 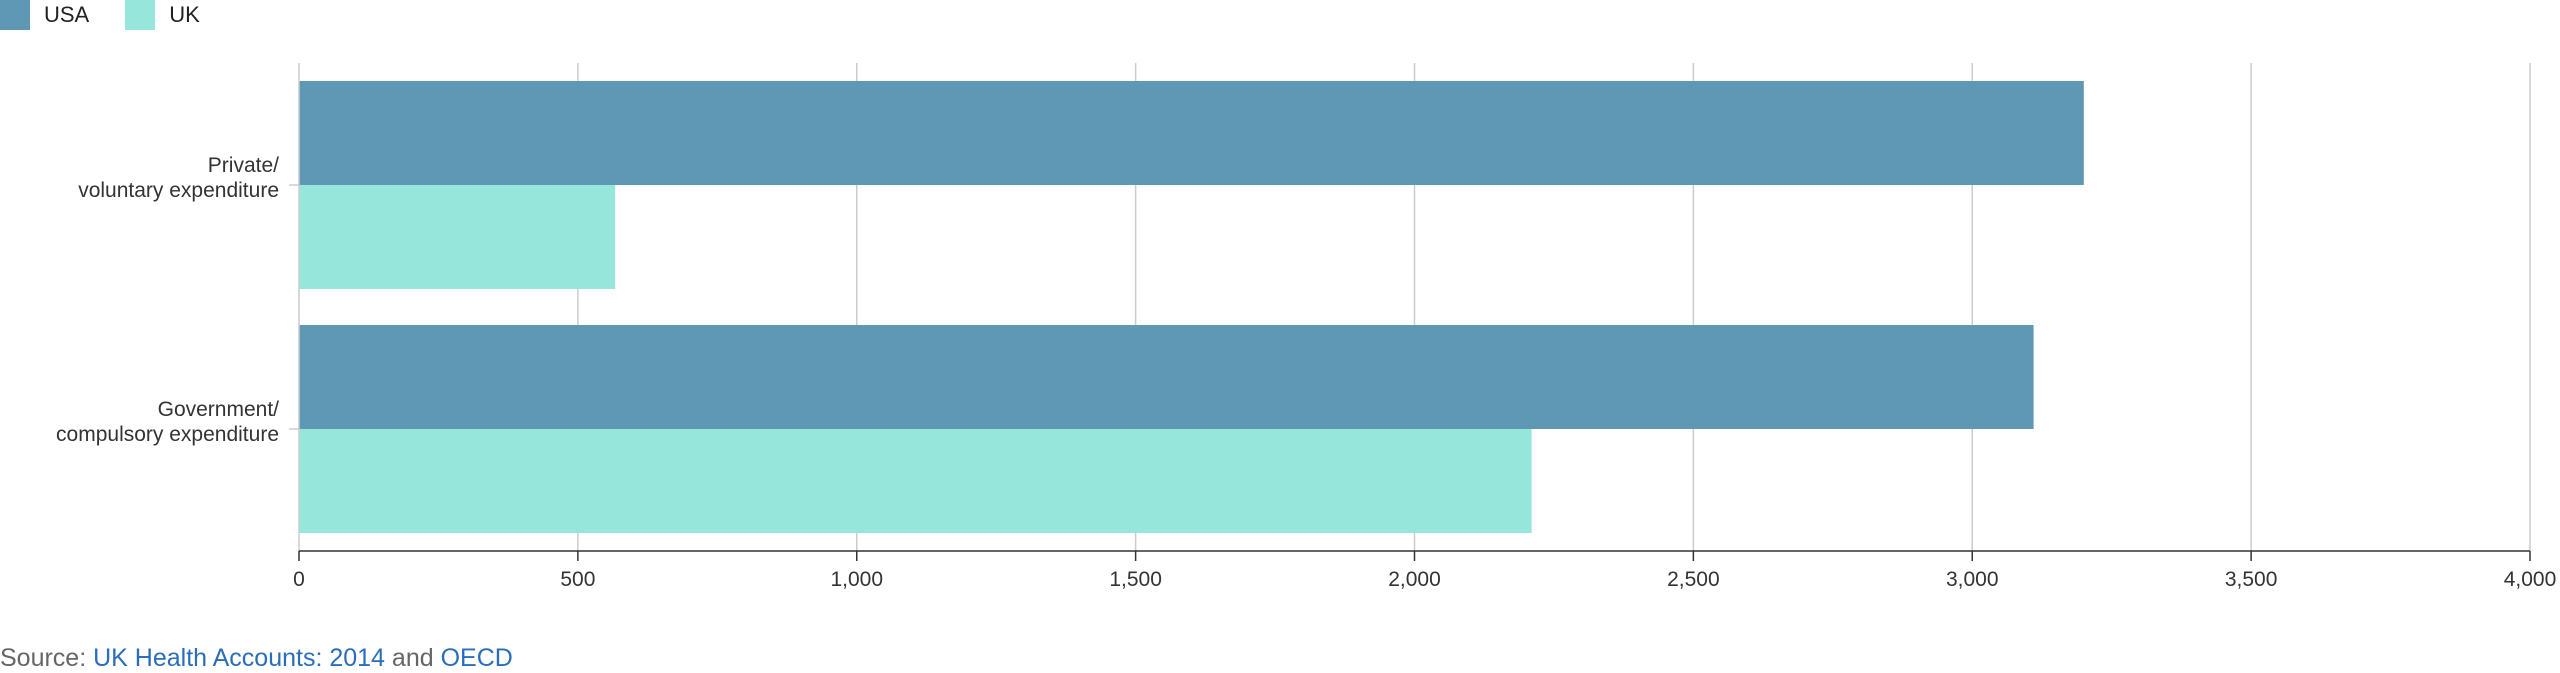 What do you see at coordinates (1166, 377) in the screenshot?
I see `bar-usa-government` at bounding box center [1166, 377].